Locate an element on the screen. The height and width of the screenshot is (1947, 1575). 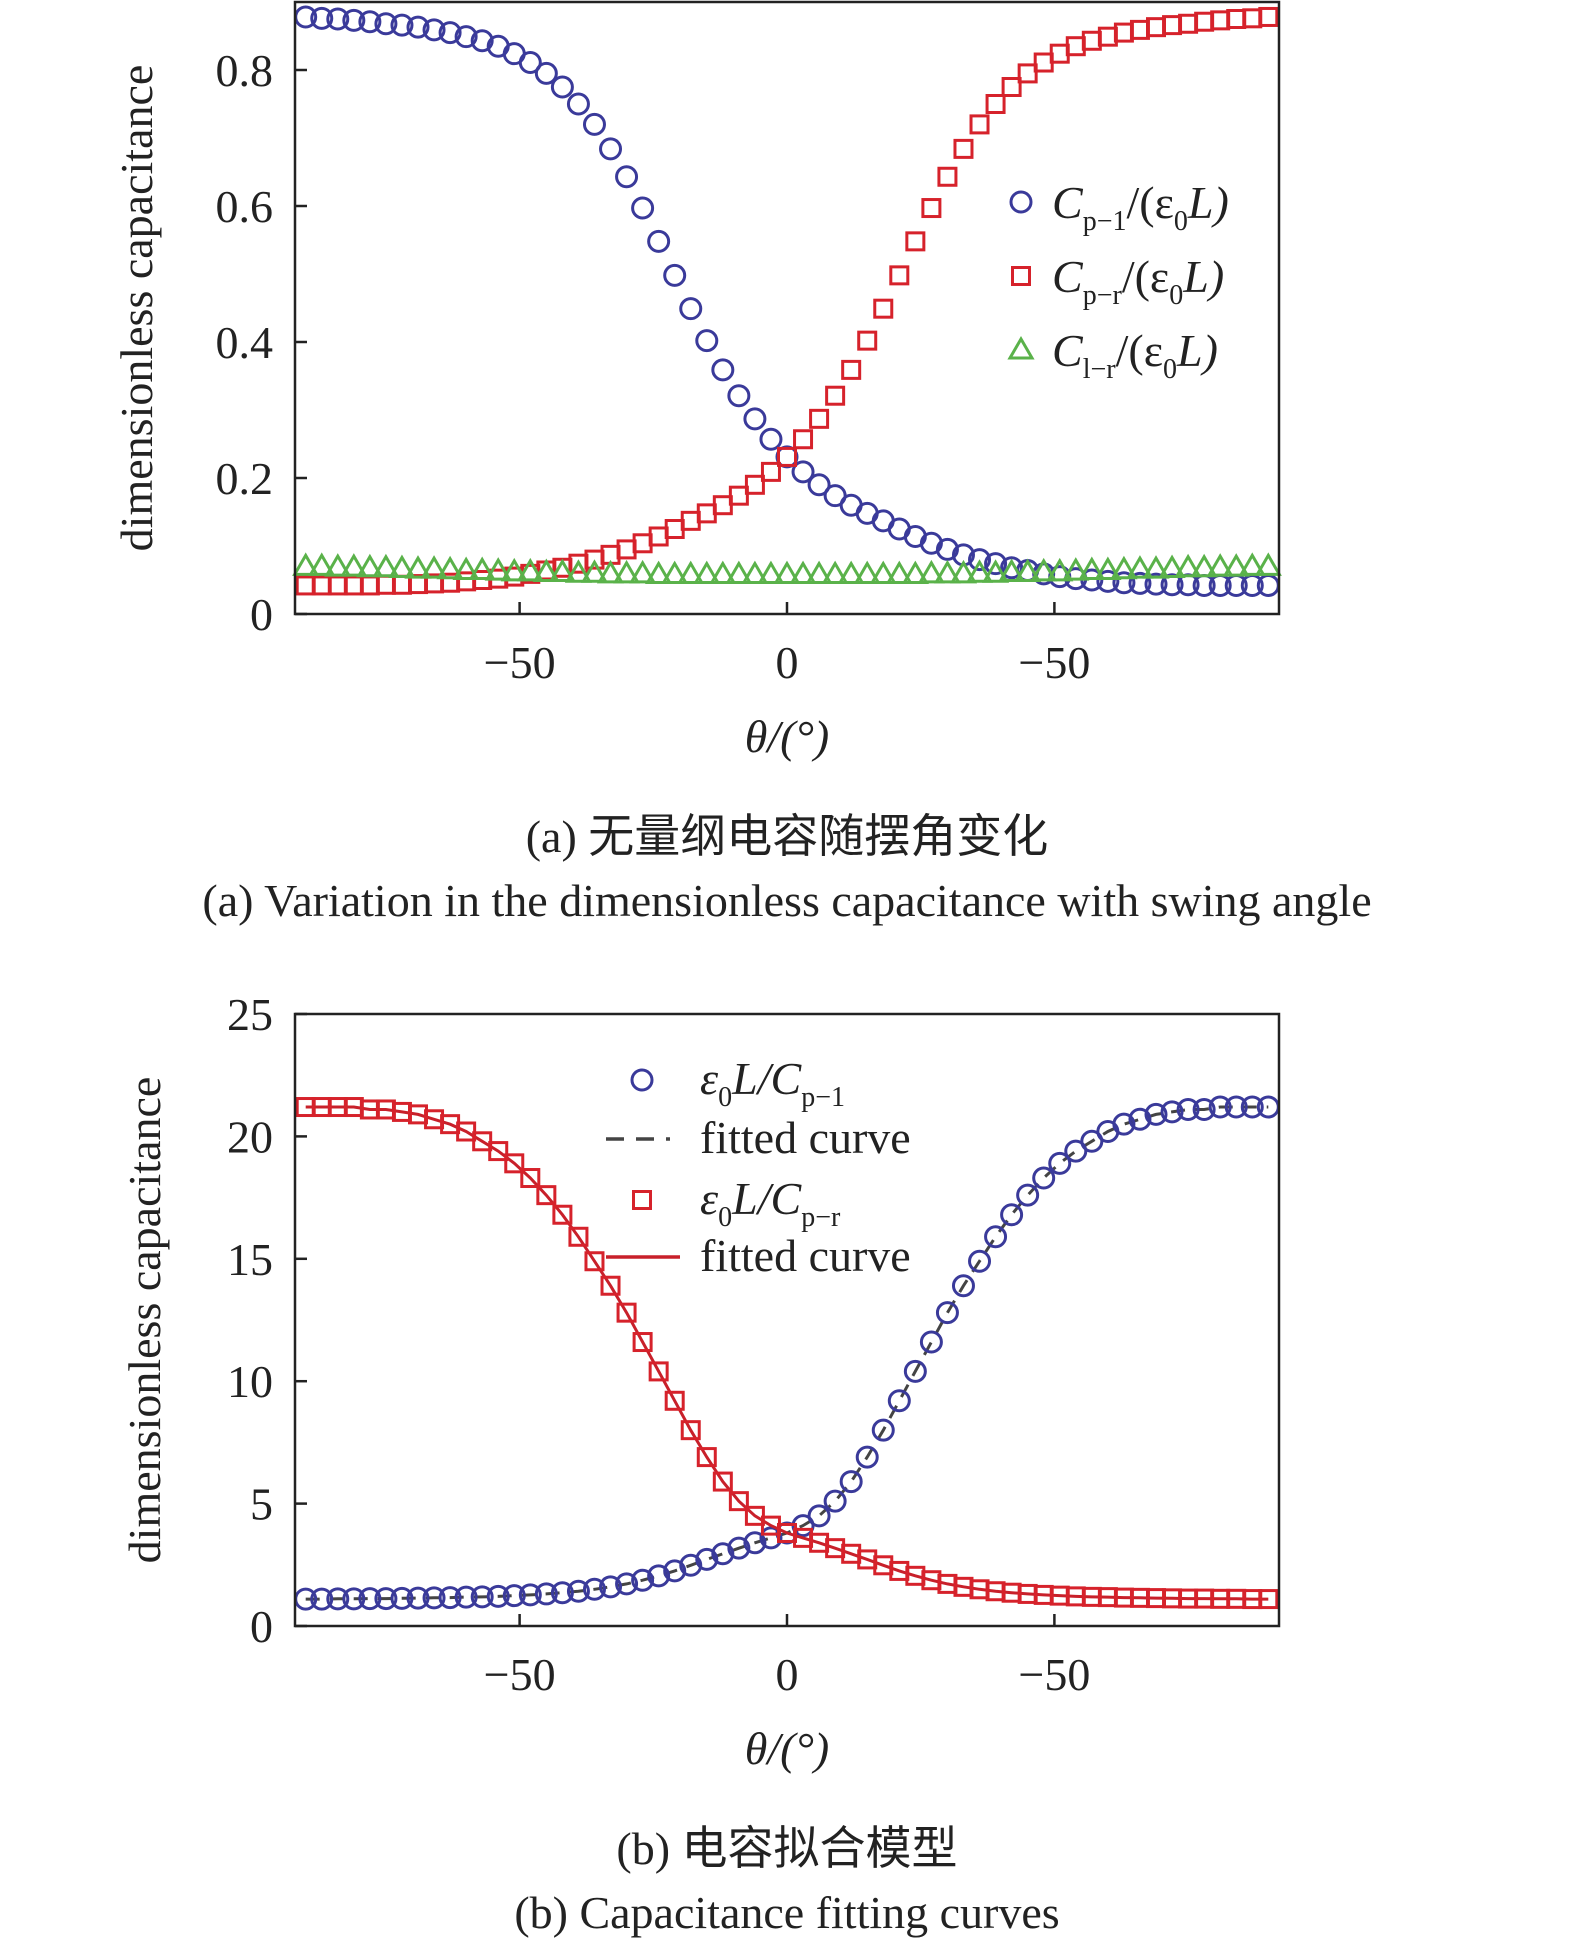
legend-item: ε0L/Cp−r is located at coordinates (736, 1203).